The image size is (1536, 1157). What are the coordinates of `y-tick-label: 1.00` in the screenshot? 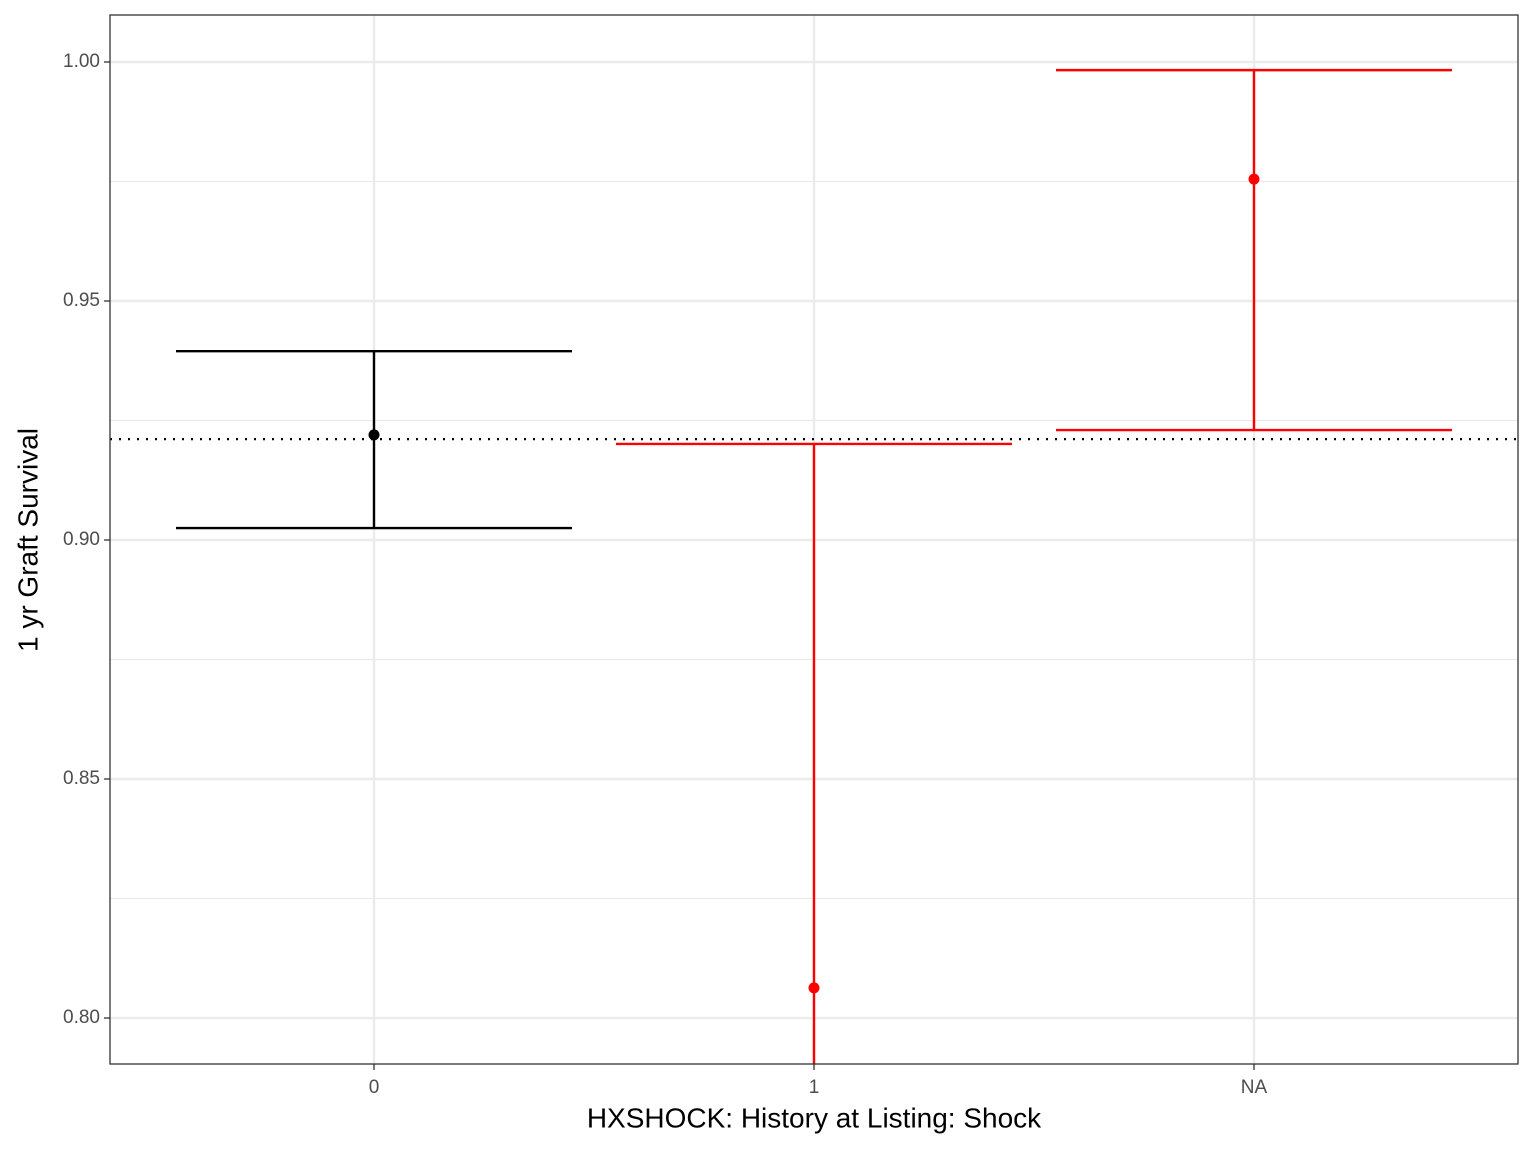 It's located at (81, 61).